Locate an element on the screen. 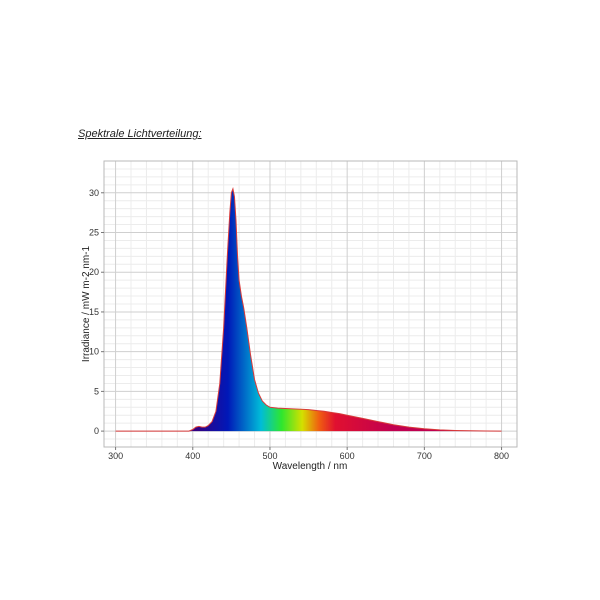 This screenshot has width=600, height=600. y-tick-label: 15 is located at coordinates (94, 312).